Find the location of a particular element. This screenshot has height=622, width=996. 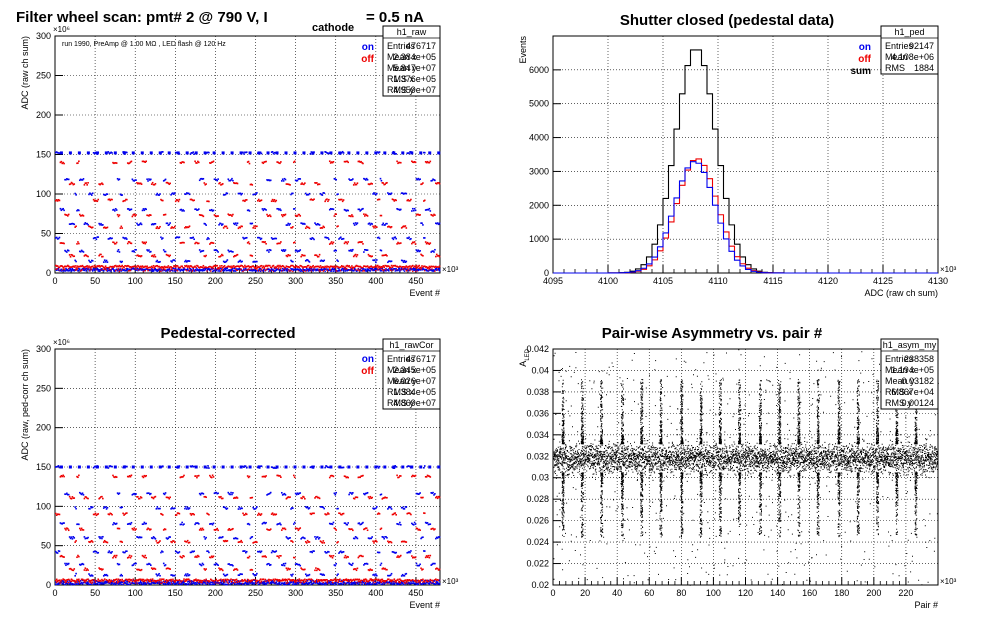

x-tick-label: 4095 is located at coordinates (553, 281).